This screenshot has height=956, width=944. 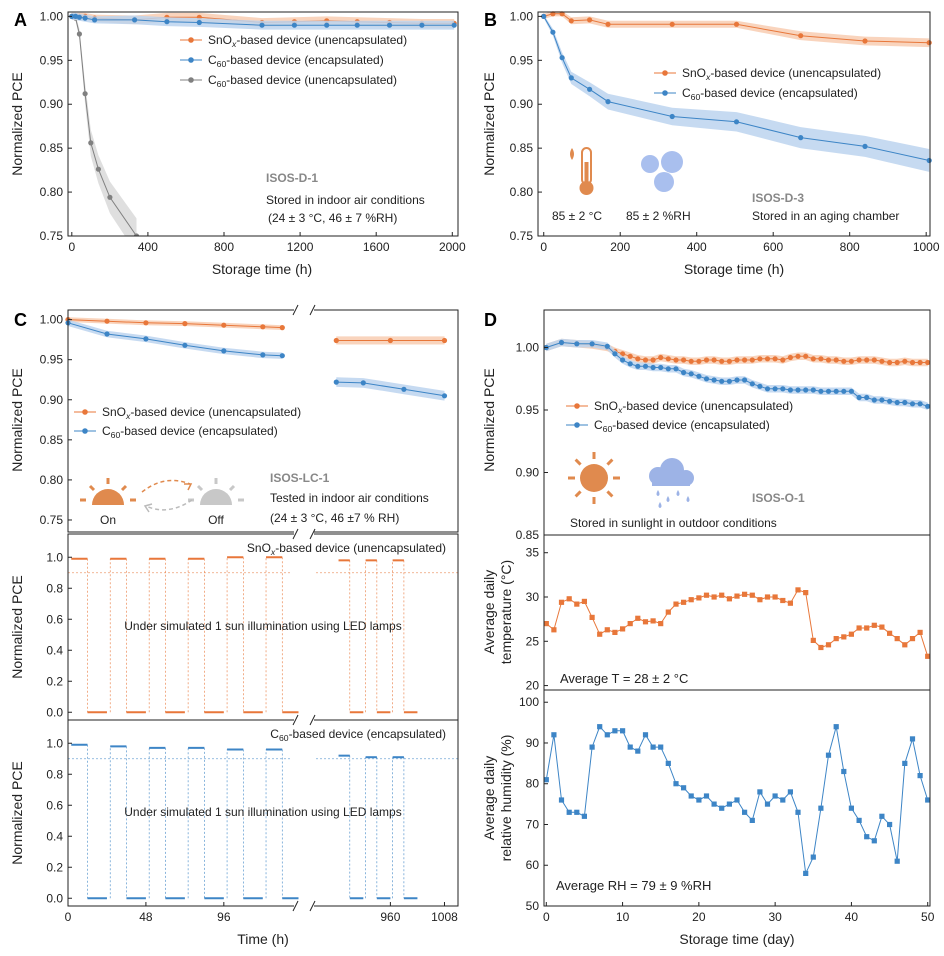 What do you see at coordinates (606, 406) in the screenshot?
I see `panel-d-0-legend-text-main: SnO` at bounding box center [606, 406].